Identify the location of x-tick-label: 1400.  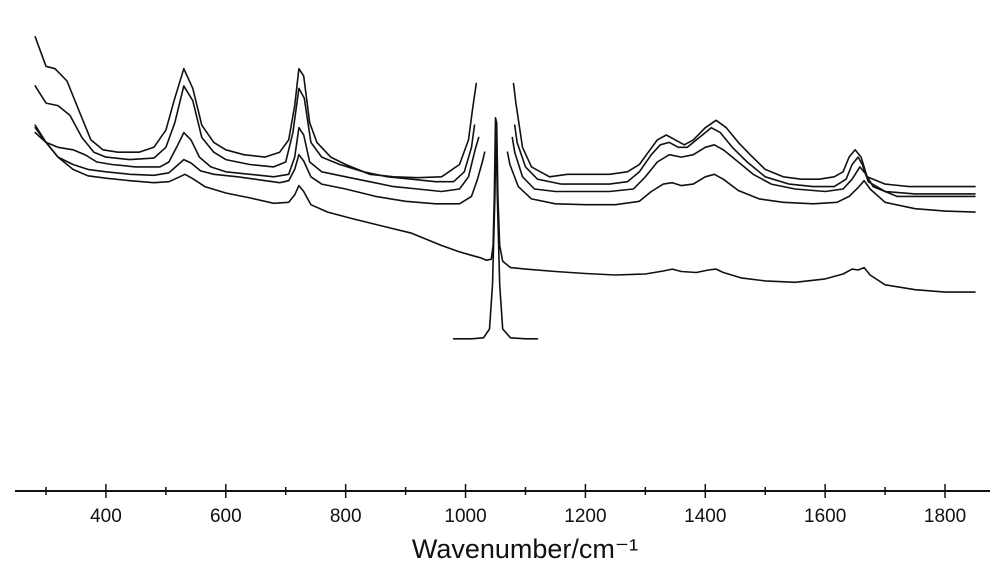
(705, 516).